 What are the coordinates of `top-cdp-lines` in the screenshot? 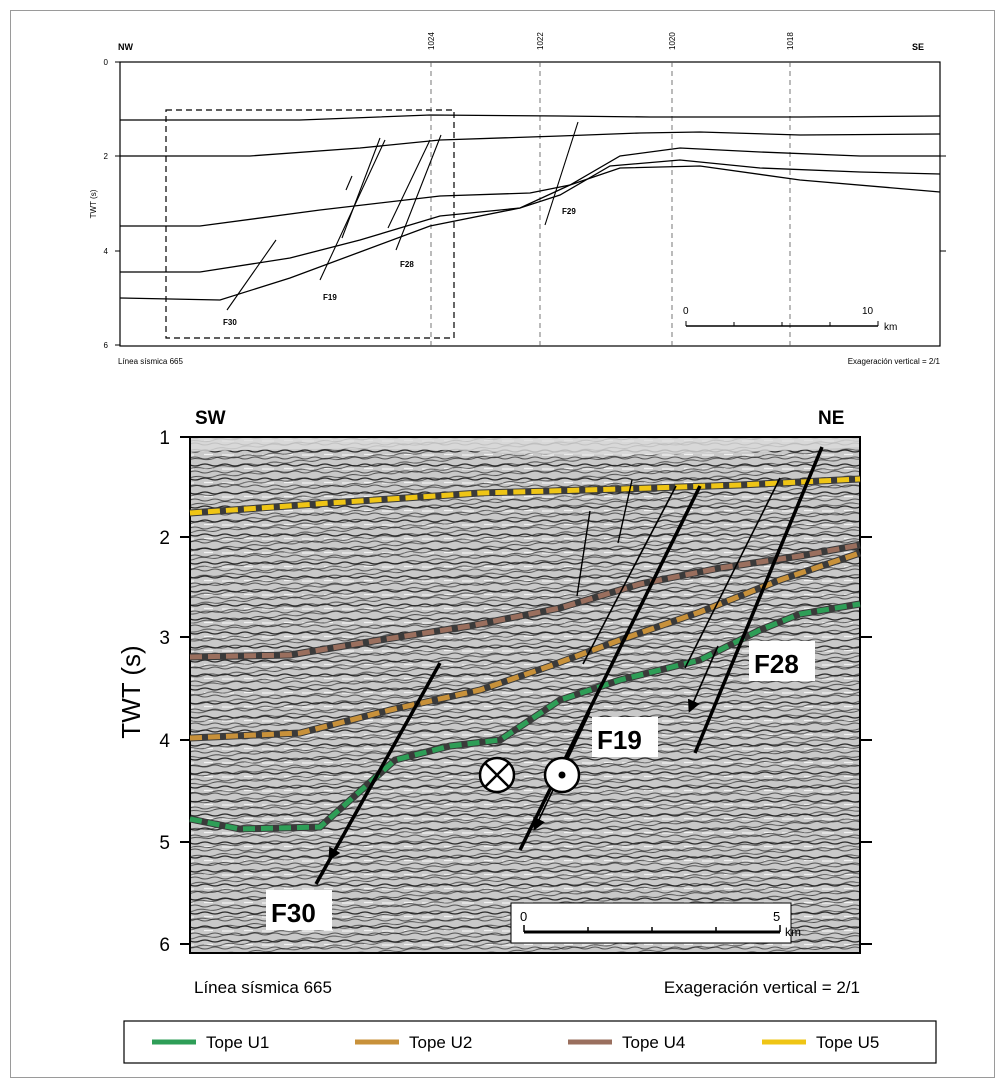 It's located at (610, 204).